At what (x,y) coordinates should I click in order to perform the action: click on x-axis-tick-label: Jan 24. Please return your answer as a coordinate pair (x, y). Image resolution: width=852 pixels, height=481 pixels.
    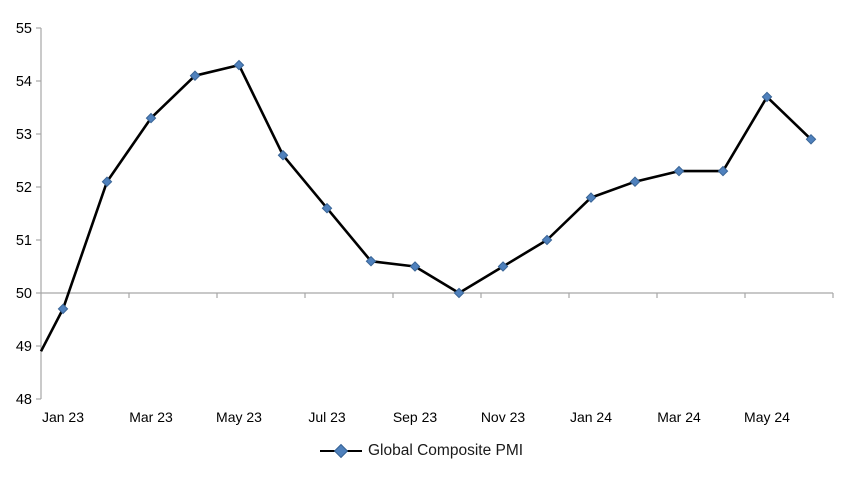
    Looking at the image, I should click on (591, 417).